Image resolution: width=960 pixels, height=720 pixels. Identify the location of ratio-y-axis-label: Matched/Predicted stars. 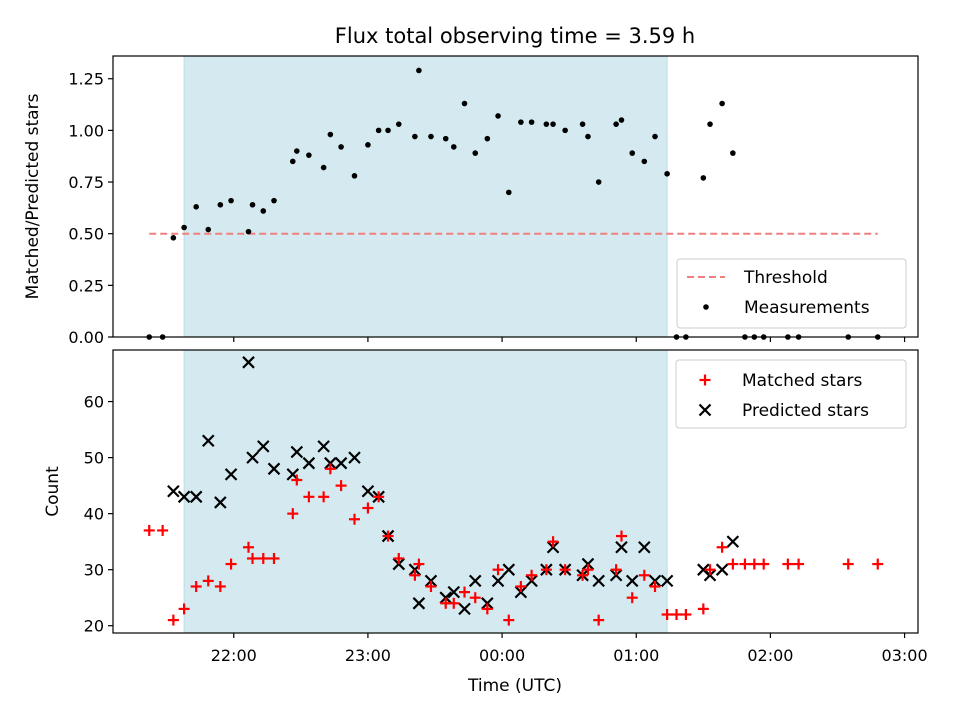
(33, 196).